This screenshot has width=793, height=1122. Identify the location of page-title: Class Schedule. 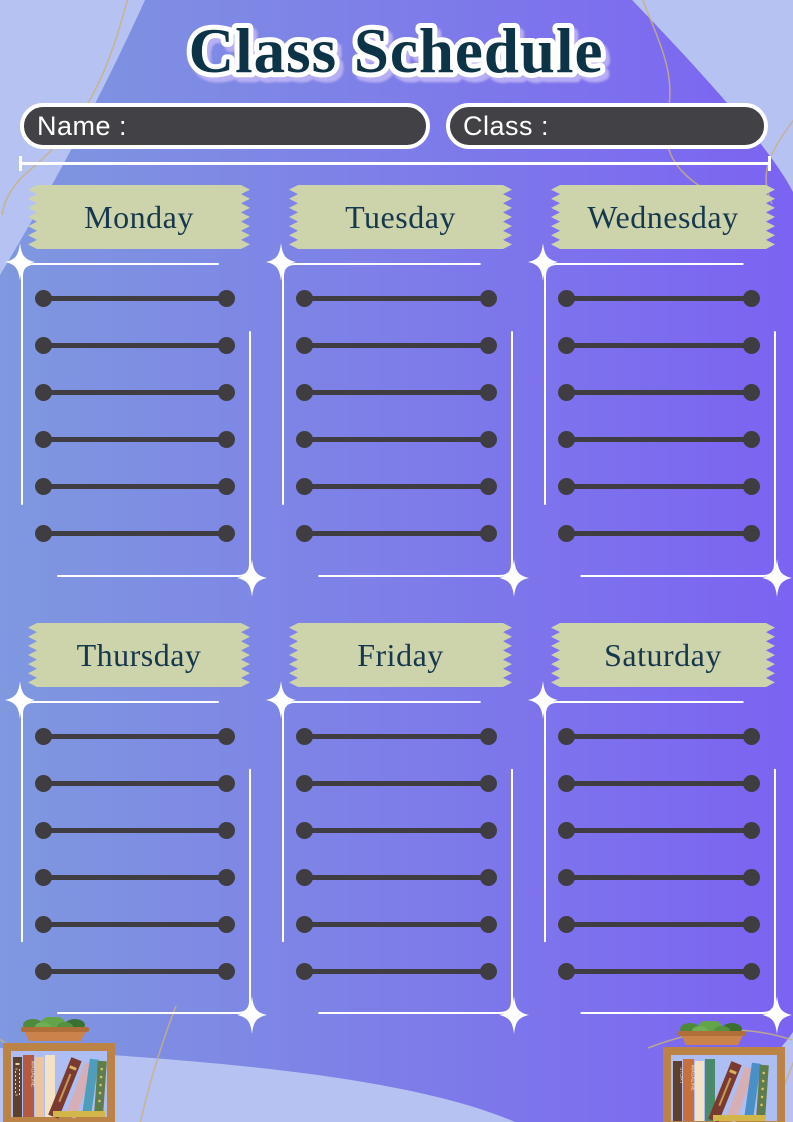
(396, 51).